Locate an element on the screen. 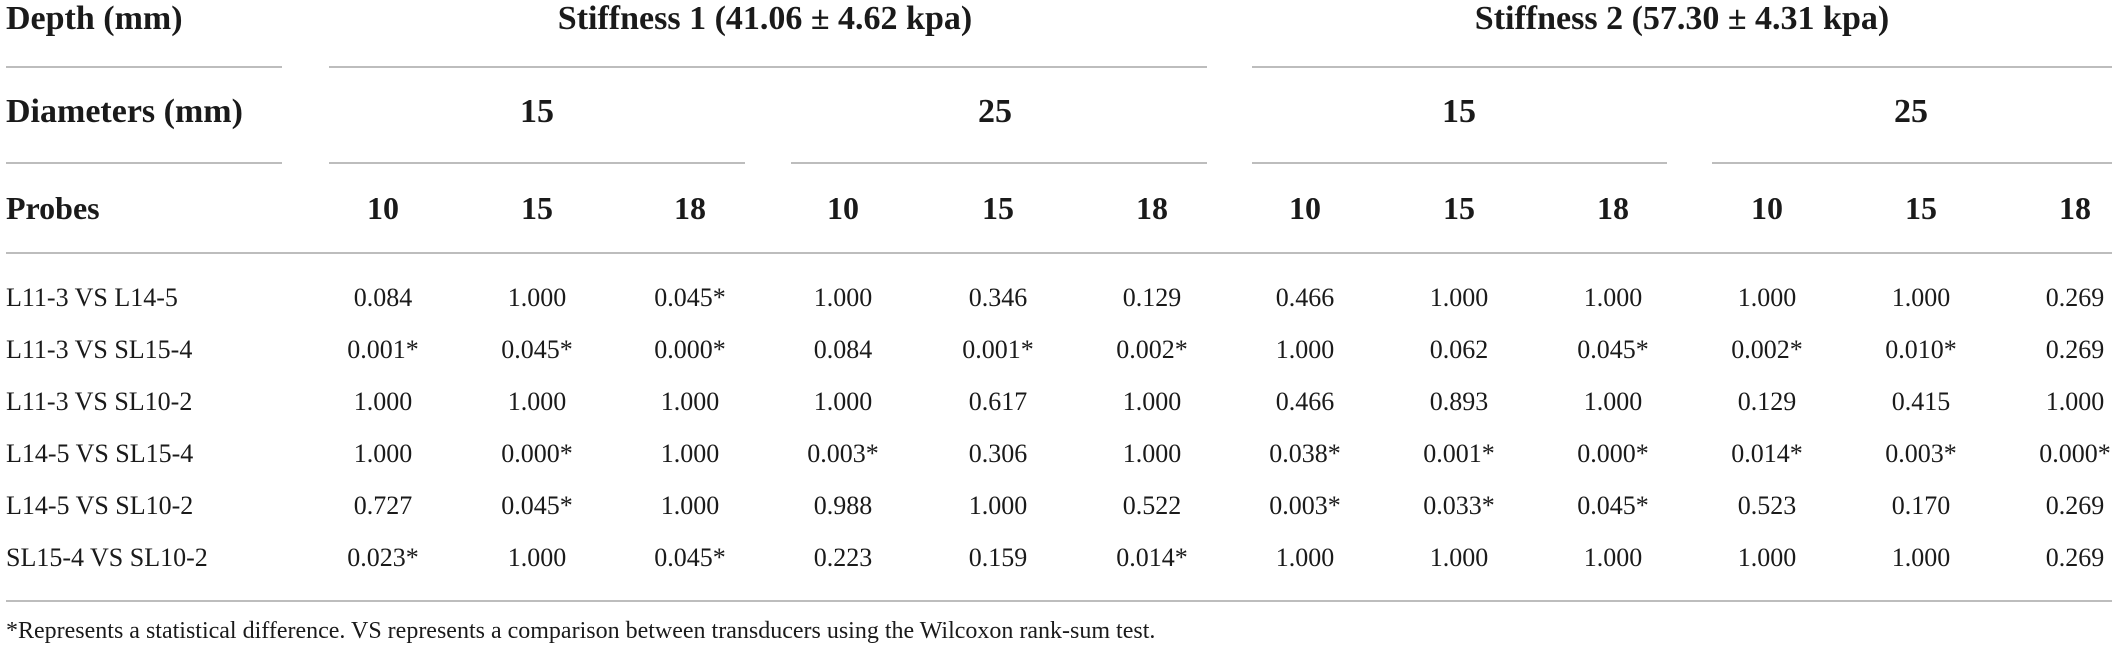 This screenshot has height=655, width=2117. row-label: L14-5 VS SL15-4 is located at coordinates (100, 453).